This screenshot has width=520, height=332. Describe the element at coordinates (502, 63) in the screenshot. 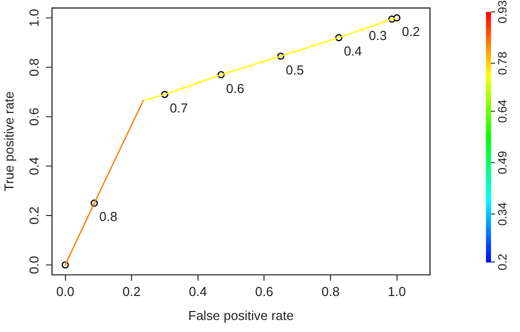

I see `color-bar-label: 0.78` at that location.